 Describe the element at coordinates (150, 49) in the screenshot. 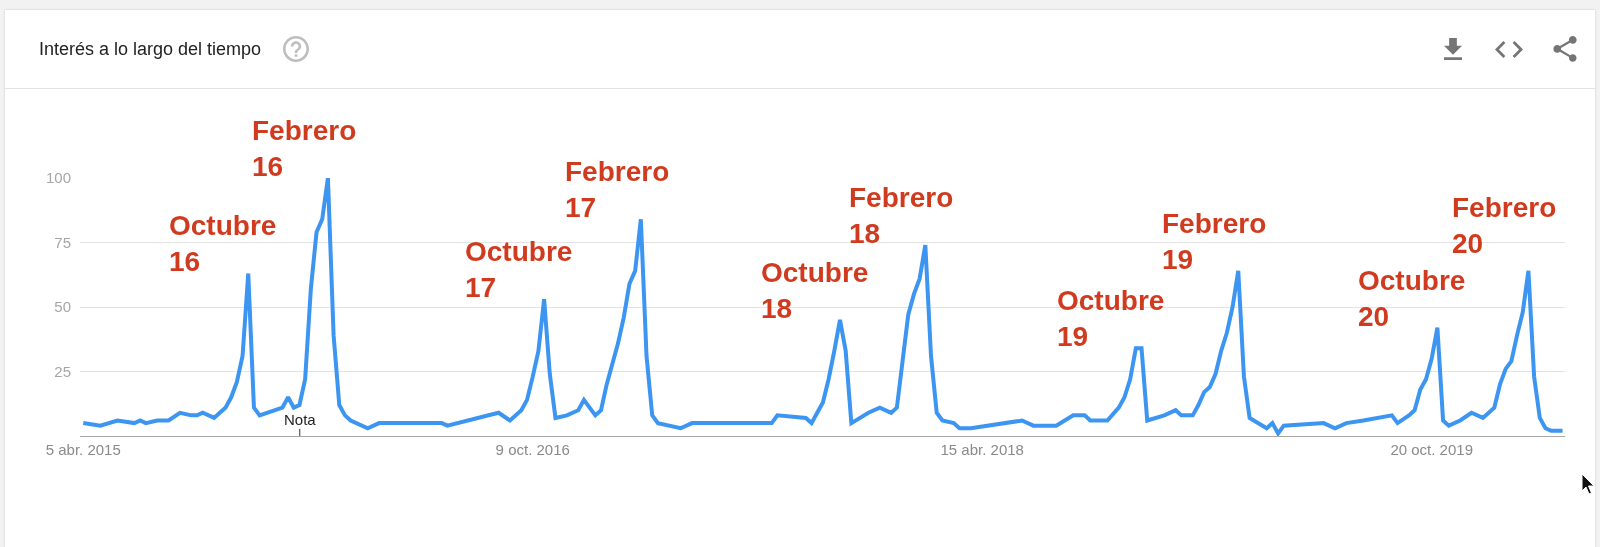

I see `chart-title: Interés a lo largo del tiempo` at that location.